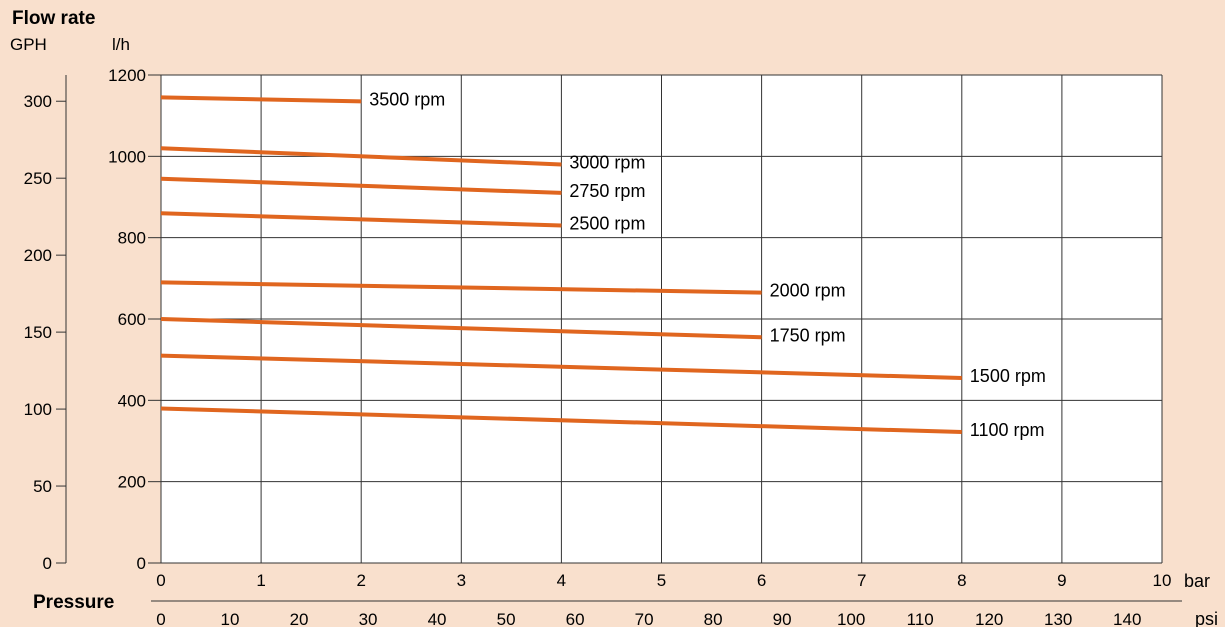 This screenshot has height=627, width=1225. What do you see at coordinates (761, 580) in the screenshot?
I see `x-tick-label: 6` at bounding box center [761, 580].